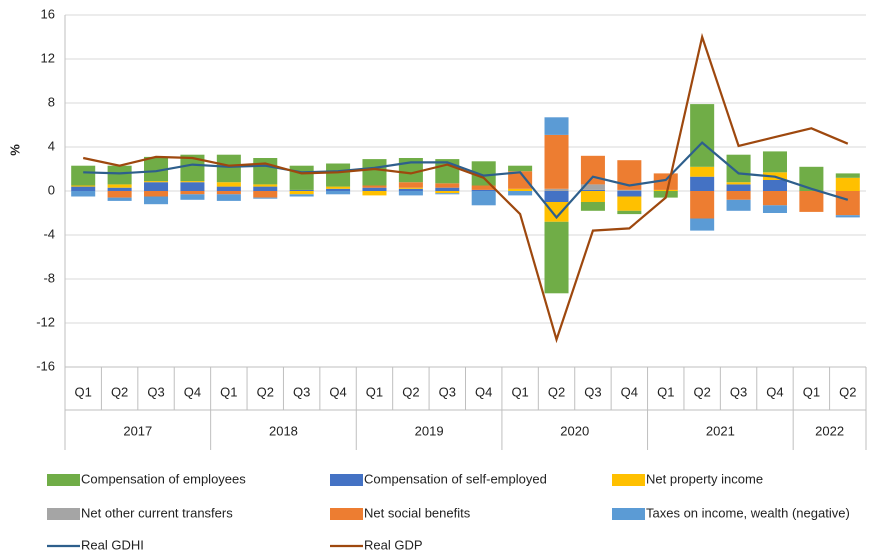 The width and height of the screenshot is (874, 553). Describe the element at coordinates (48, 13) in the screenshot. I see `y-tick-label: 16` at that location.